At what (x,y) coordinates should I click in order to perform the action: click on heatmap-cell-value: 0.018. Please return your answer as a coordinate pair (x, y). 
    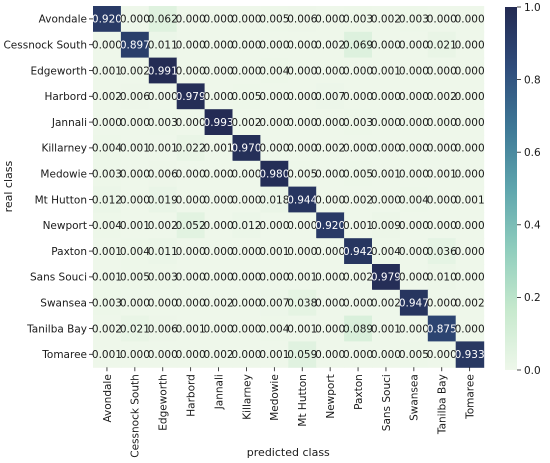
    Looking at the image, I should click on (274, 200).